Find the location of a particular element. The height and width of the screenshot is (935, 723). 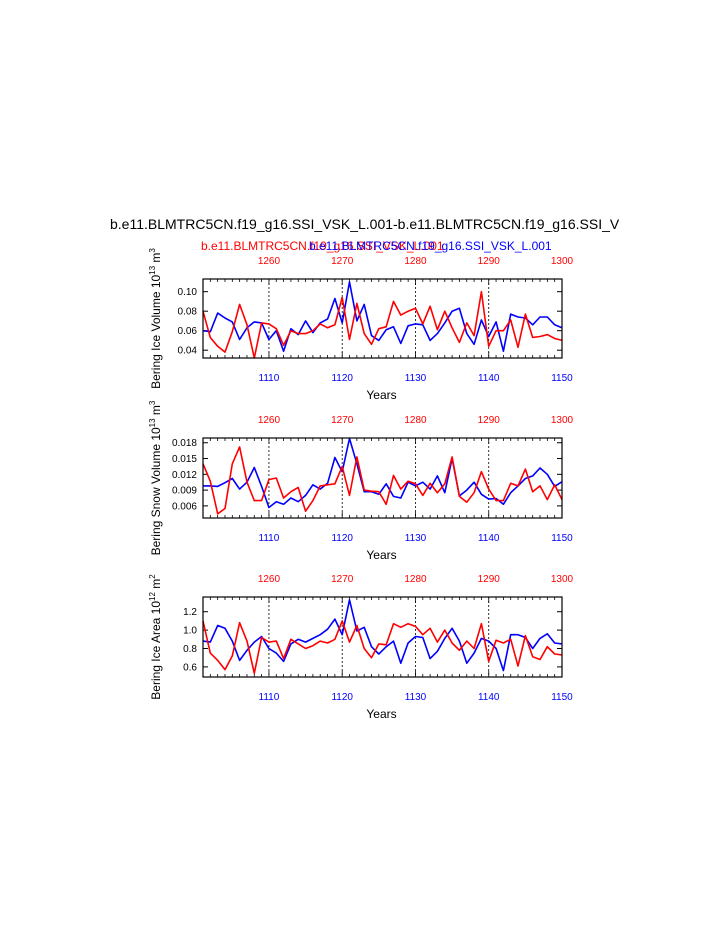

y-tick-label: 0.009 is located at coordinates (184, 491).